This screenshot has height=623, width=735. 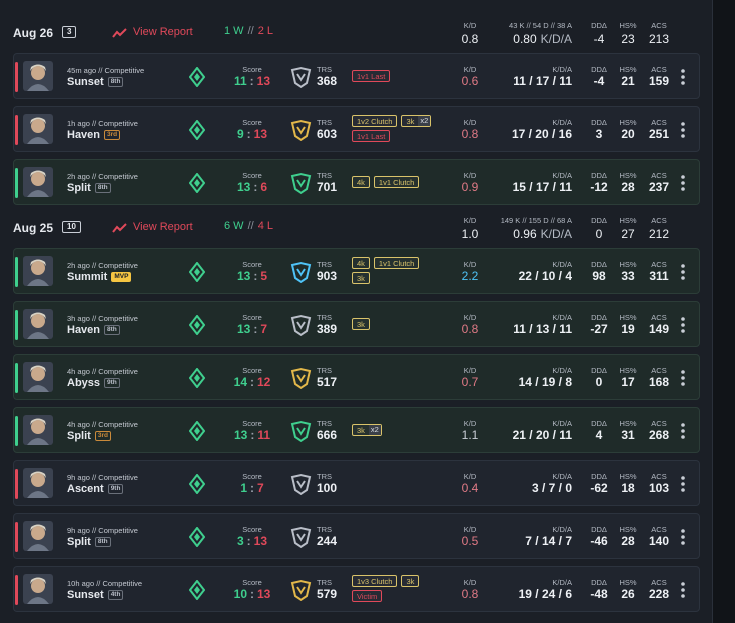 I want to click on kd-label: K/D, so click(x=470, y=122).